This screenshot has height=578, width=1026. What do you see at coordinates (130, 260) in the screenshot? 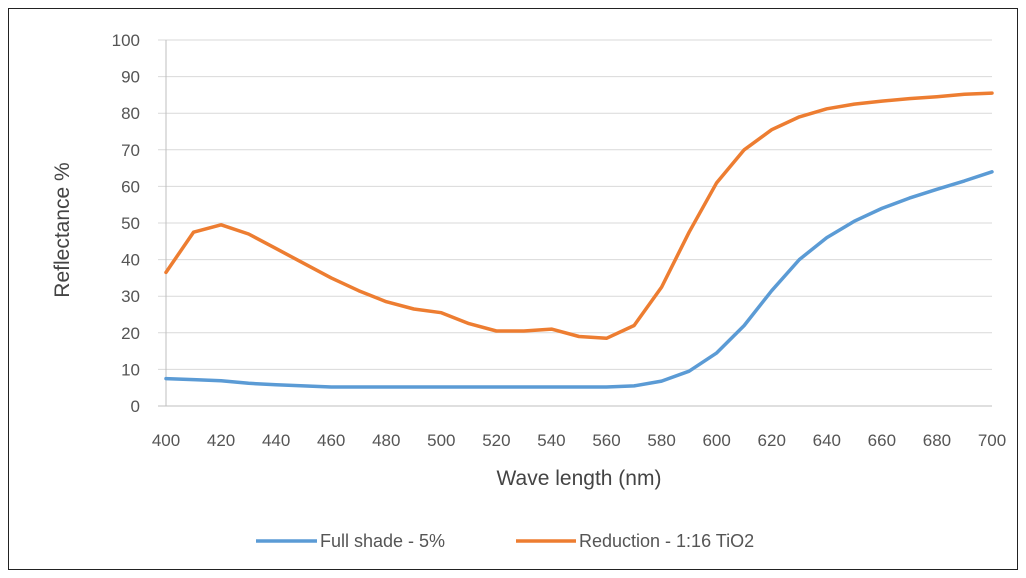
I see `y-tick-label: 40` at bounding box center [130, 260].